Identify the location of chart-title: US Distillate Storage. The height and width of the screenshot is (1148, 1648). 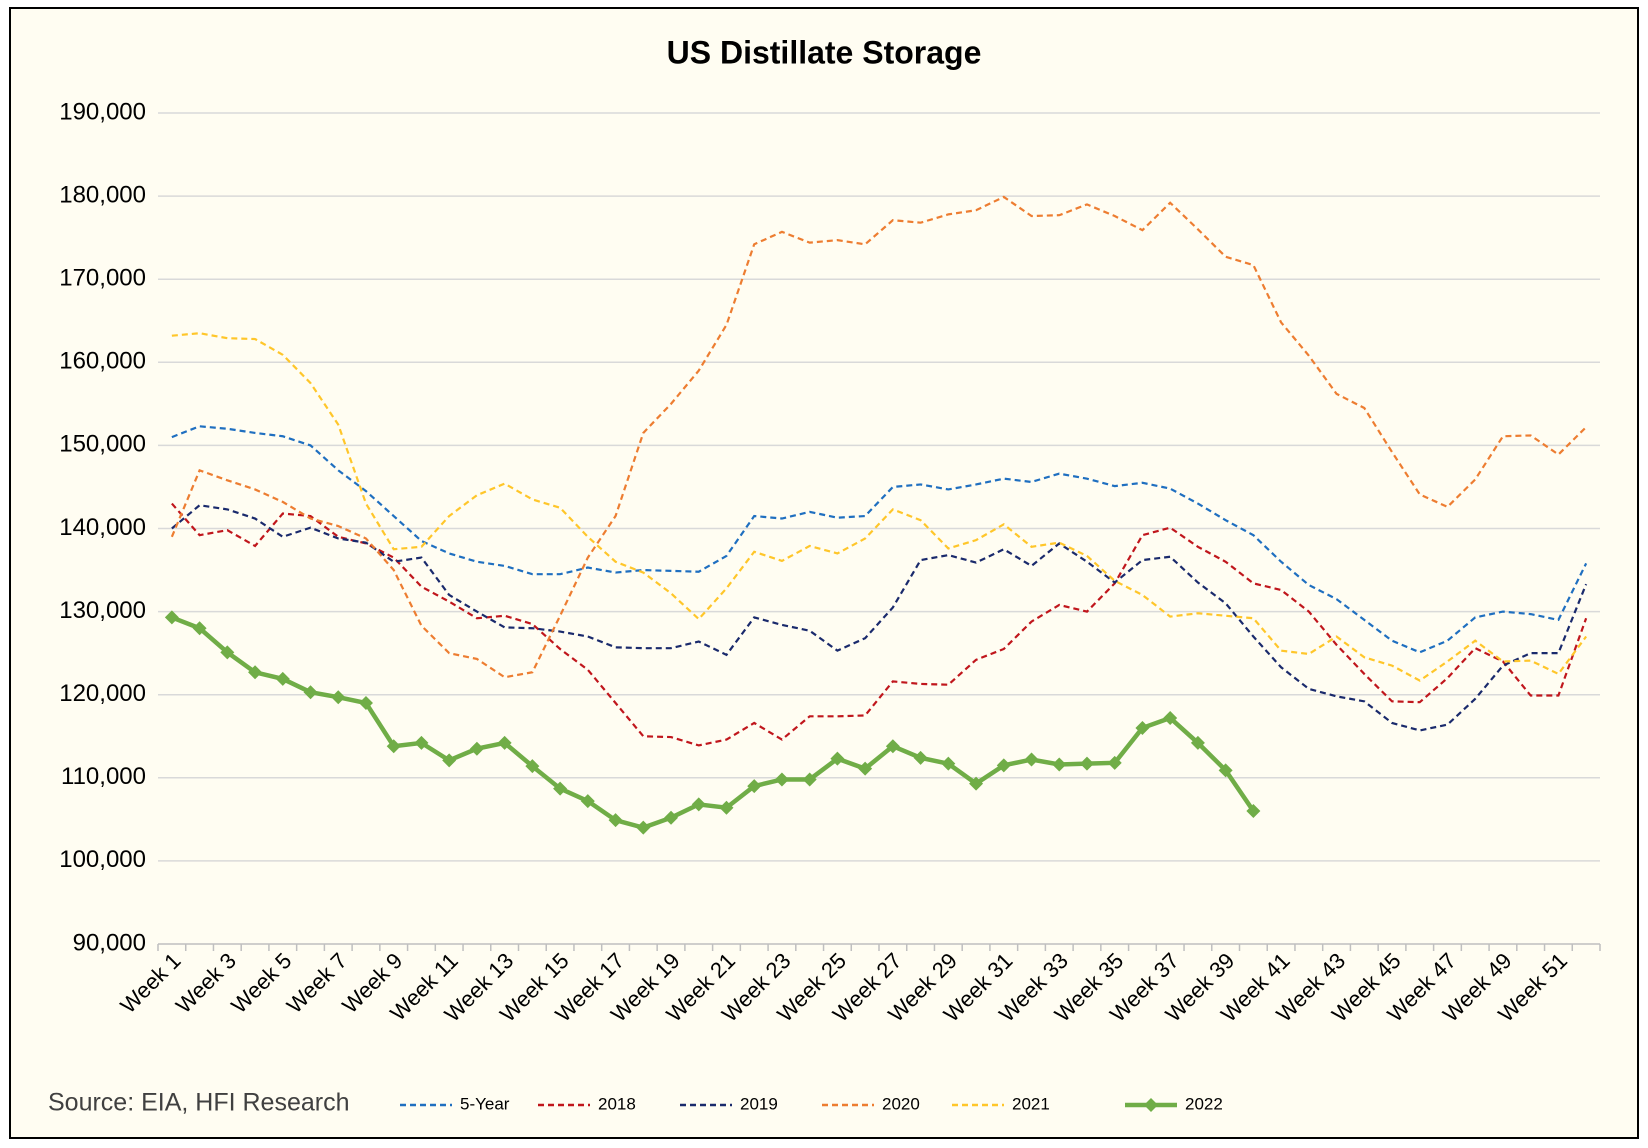
(824, 52).